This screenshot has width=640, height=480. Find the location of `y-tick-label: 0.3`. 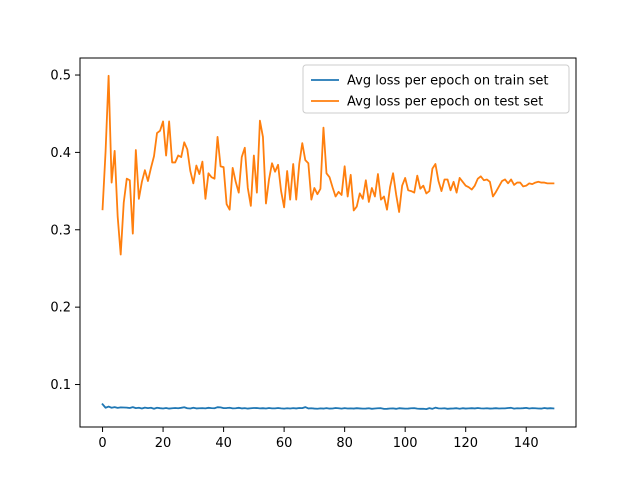

y-tick-label: 0.3 is located at coordinates (60, 230).